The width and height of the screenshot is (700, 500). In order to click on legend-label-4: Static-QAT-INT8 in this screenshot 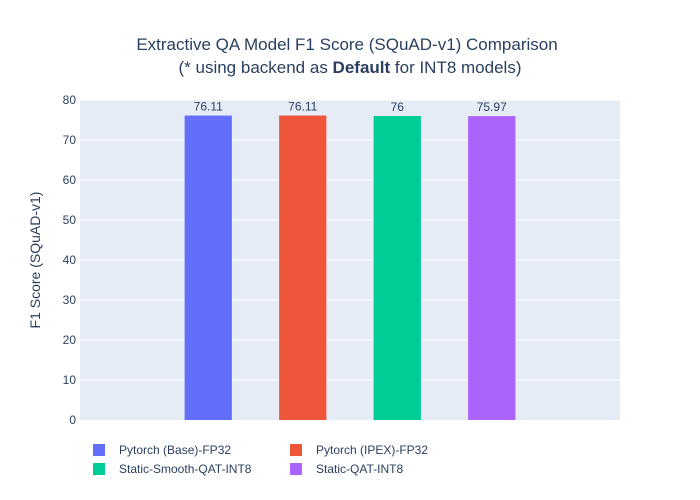, I will do `click(359, 469)`.